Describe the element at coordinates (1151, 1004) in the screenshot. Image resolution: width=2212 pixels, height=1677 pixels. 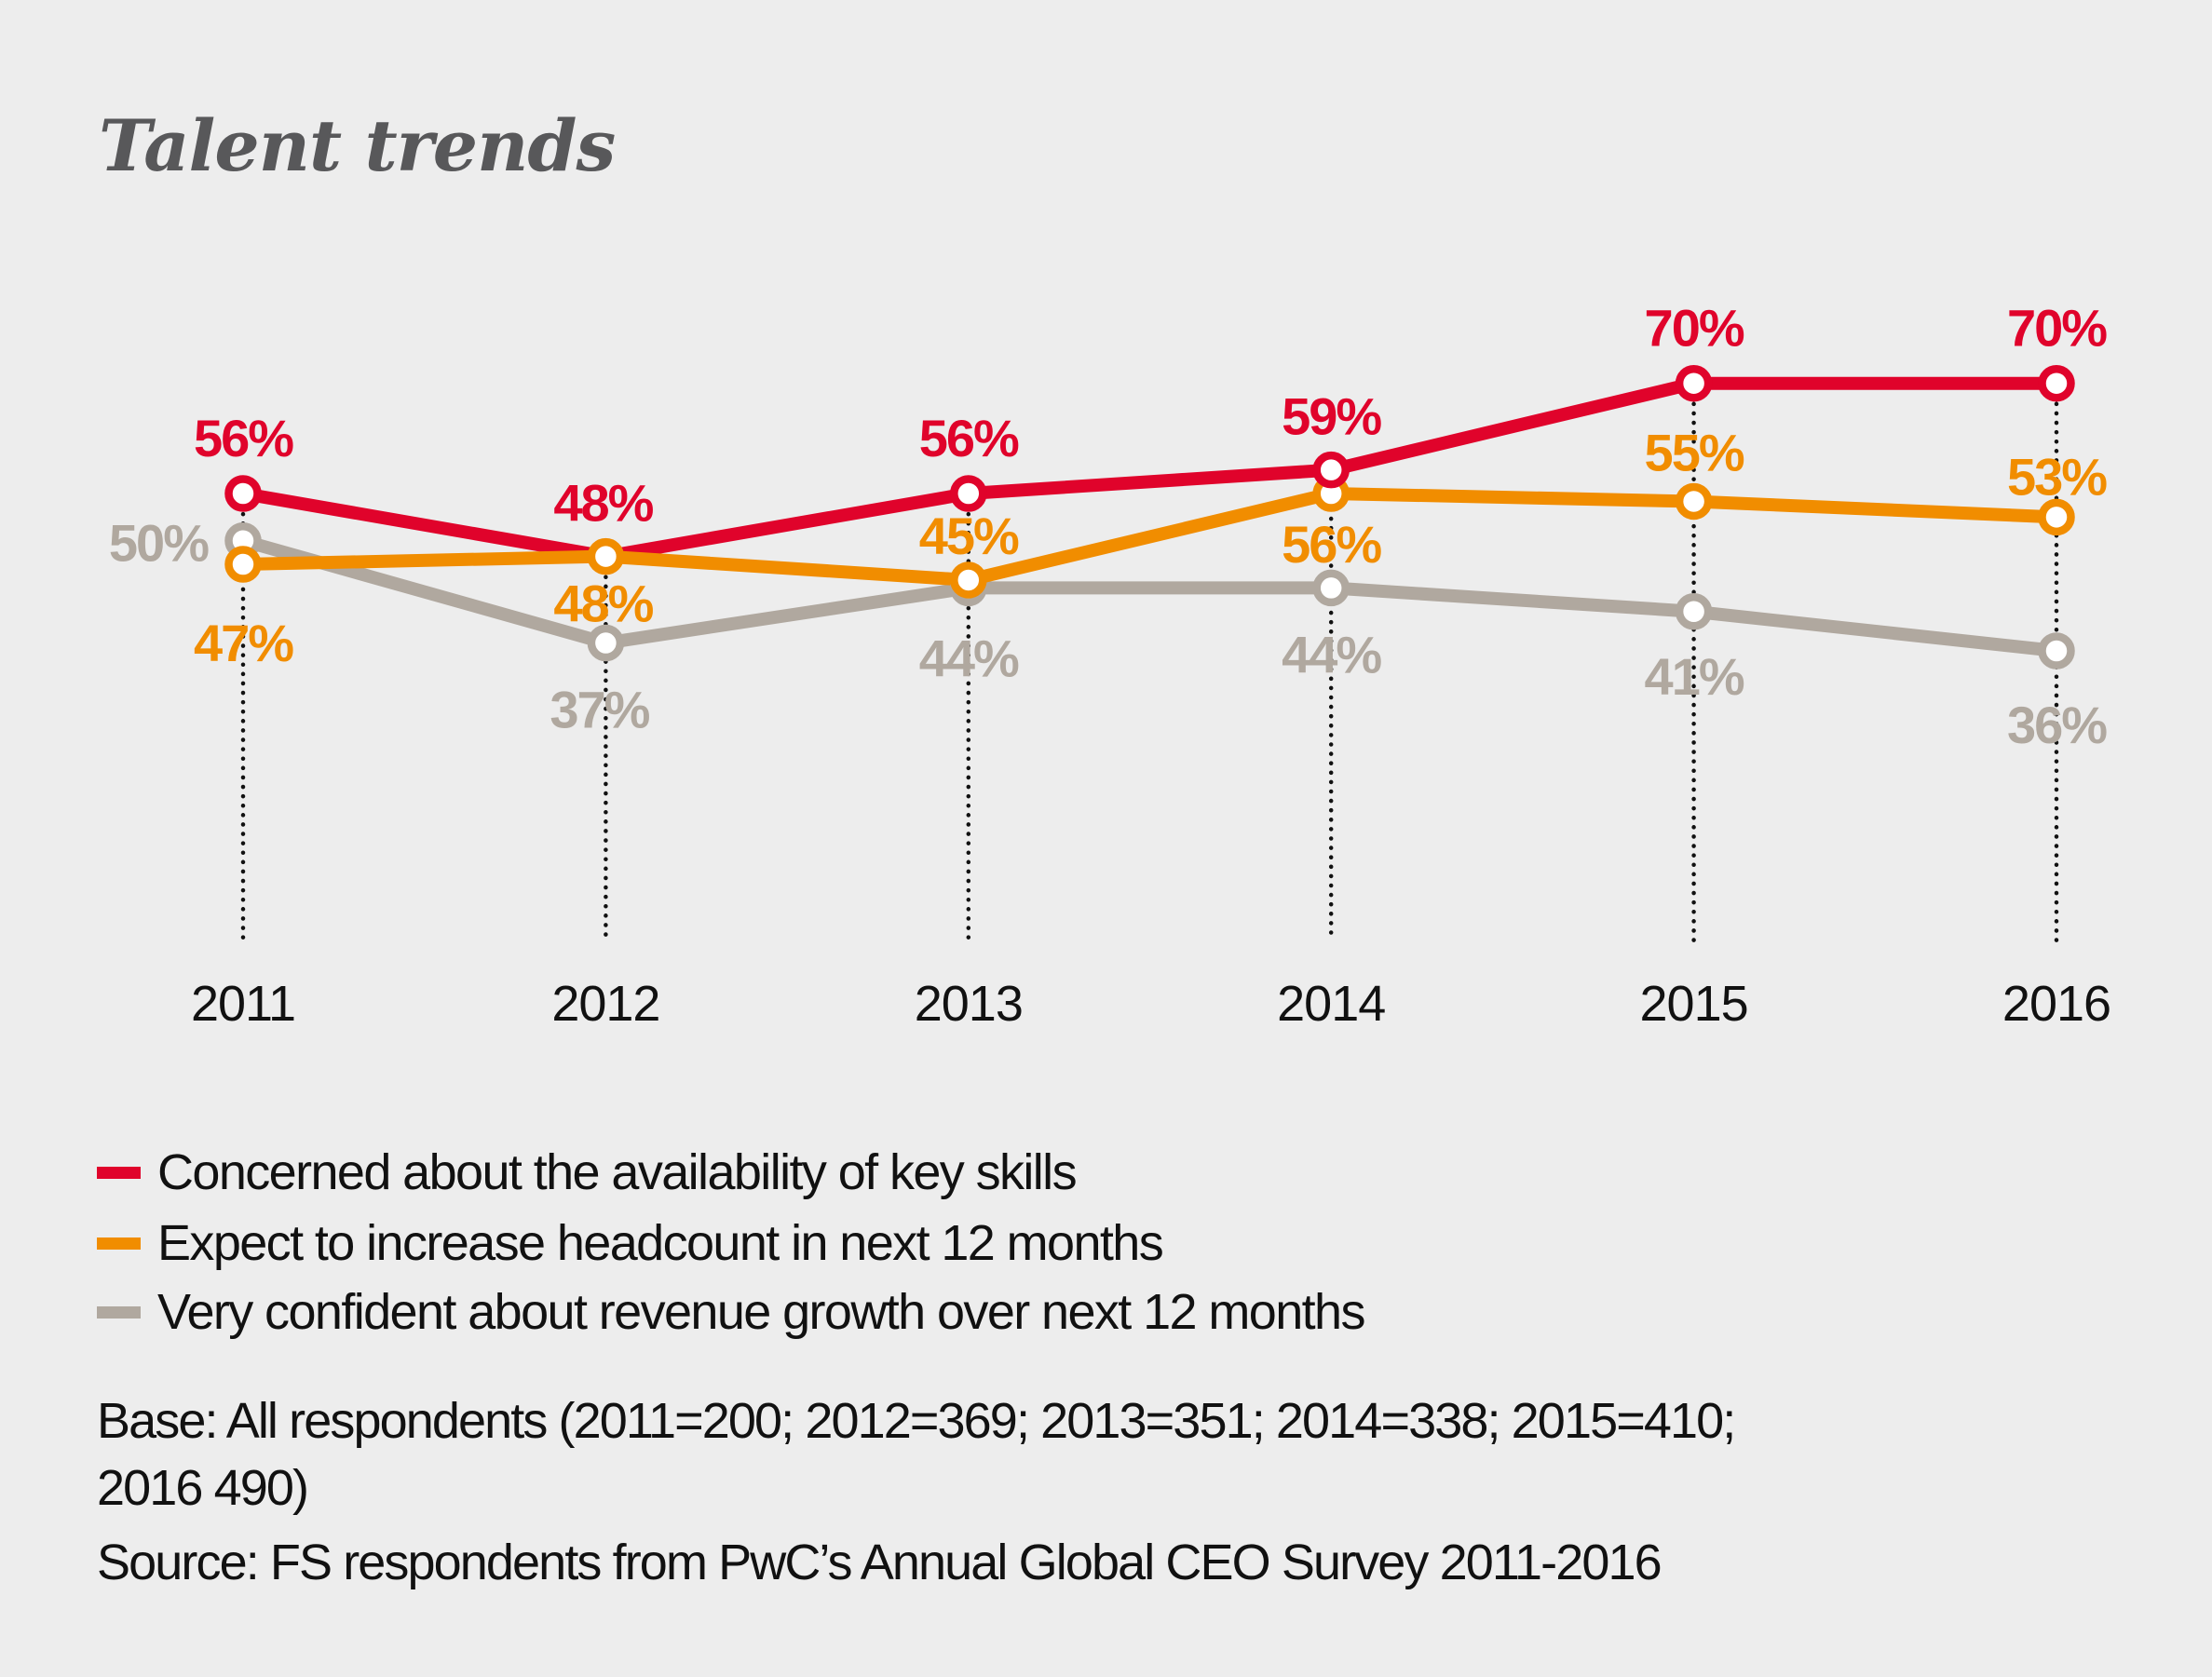
I see `x-axis-tick-labels: 2011 2012 2013 2014 2015 2016` at that location.